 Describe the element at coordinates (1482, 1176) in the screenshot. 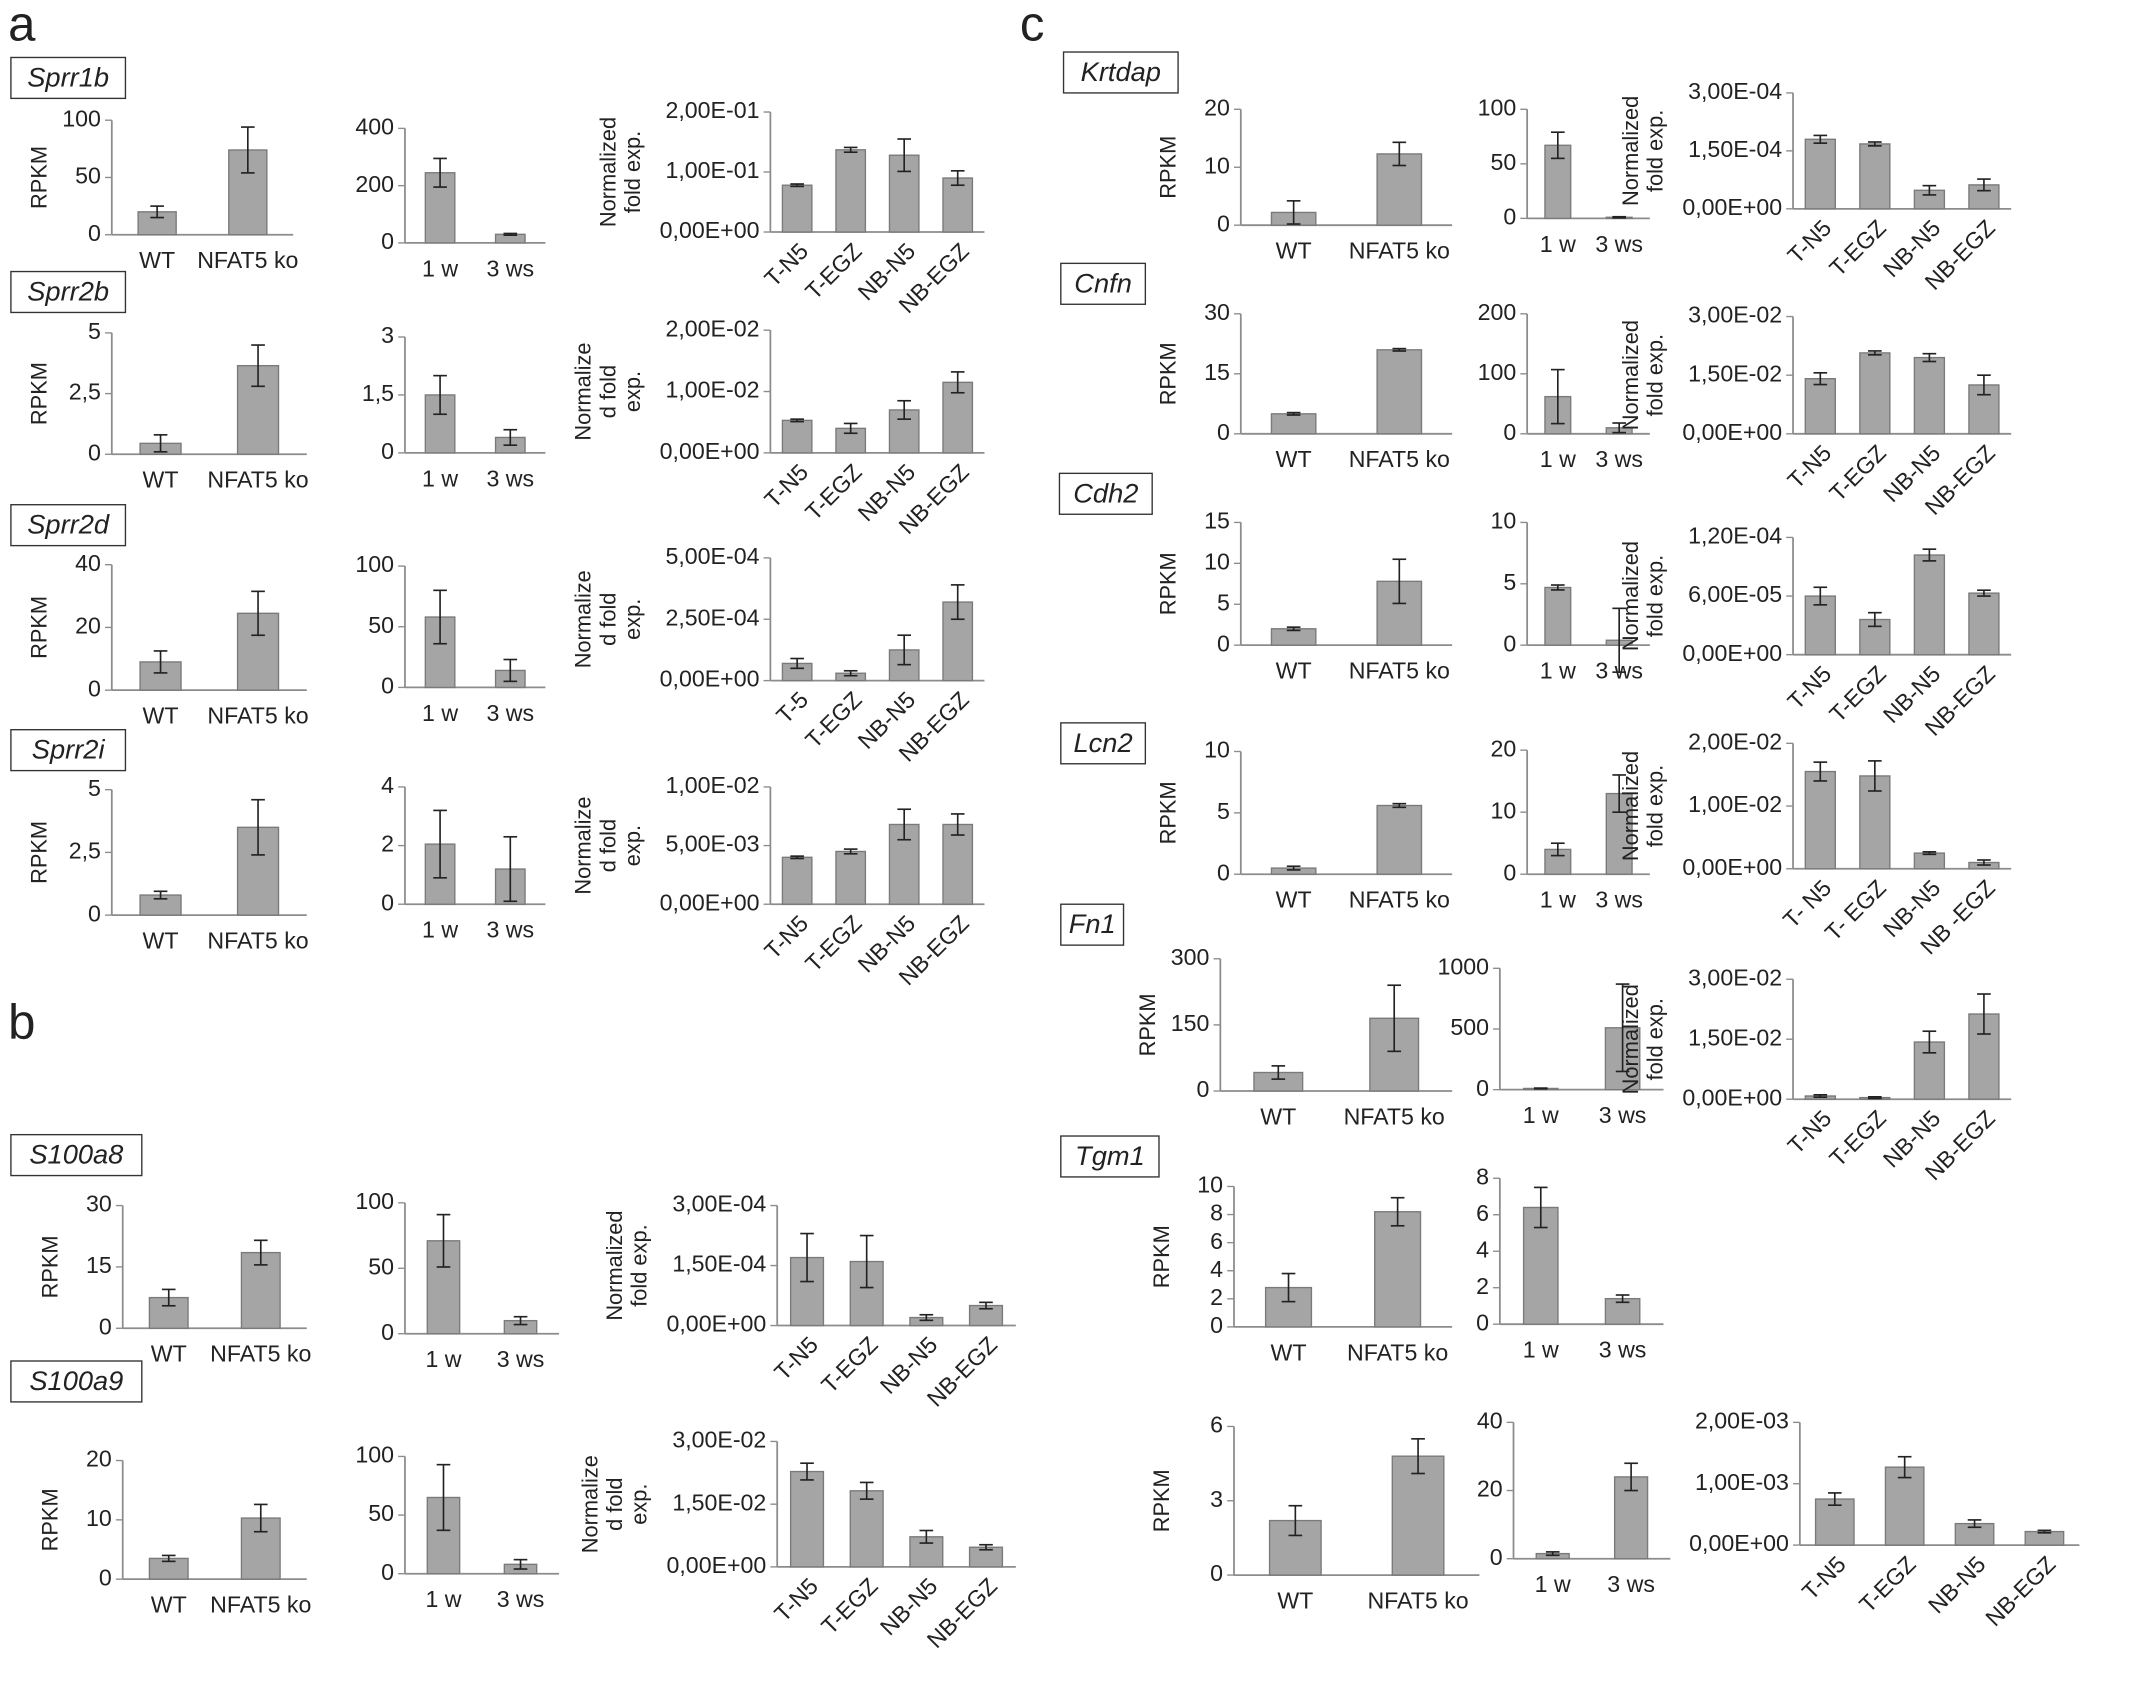

I see `y-tick-label: 8` at that location.